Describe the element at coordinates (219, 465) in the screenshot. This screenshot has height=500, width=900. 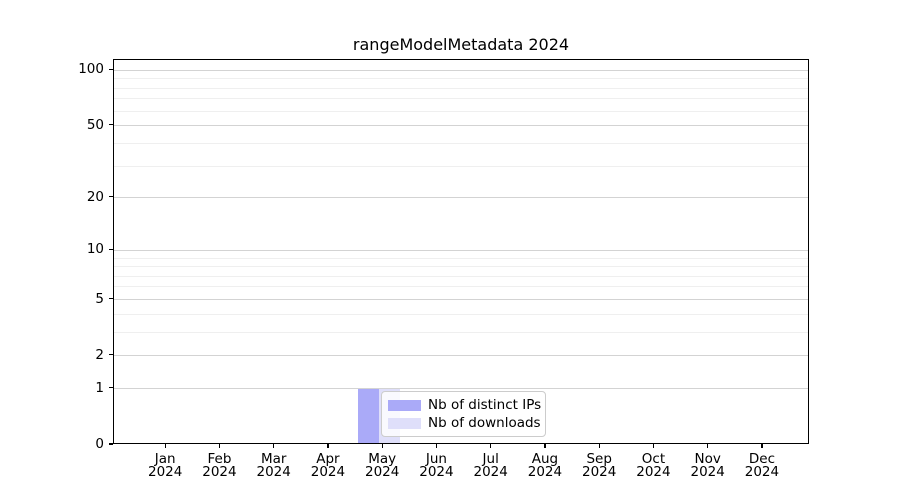
I see `x-tick-label: Feb 2024` at that location.